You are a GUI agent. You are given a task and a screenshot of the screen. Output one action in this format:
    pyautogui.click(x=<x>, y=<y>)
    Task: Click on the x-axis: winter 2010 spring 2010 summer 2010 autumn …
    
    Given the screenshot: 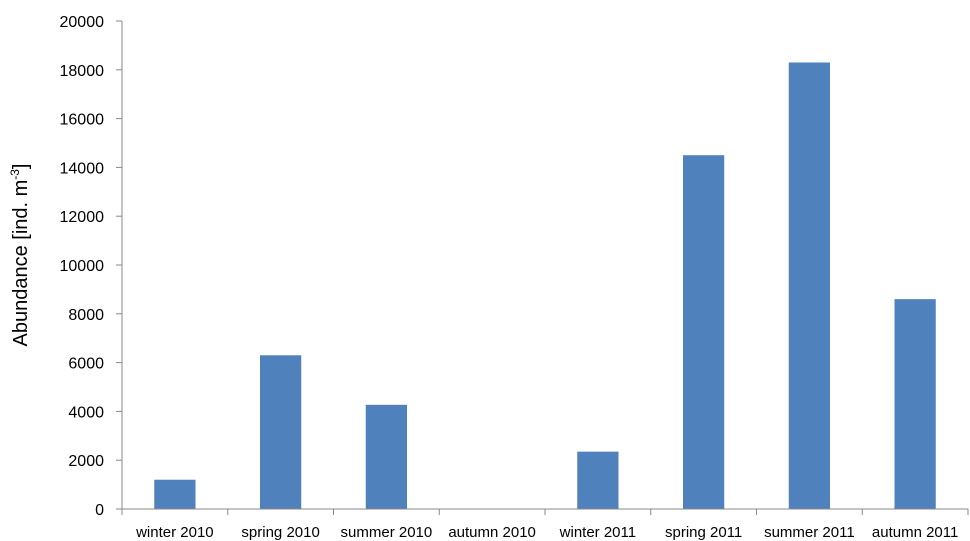 What is the action you would take?
    pyautogui.click(x=545, y=524)
    